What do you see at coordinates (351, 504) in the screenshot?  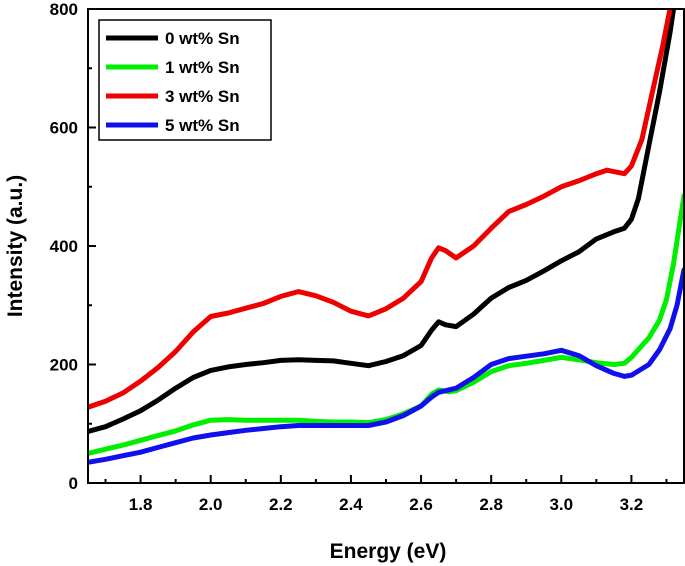 I see `x-tick-label: 2.4` at bounding box center [351, 504].